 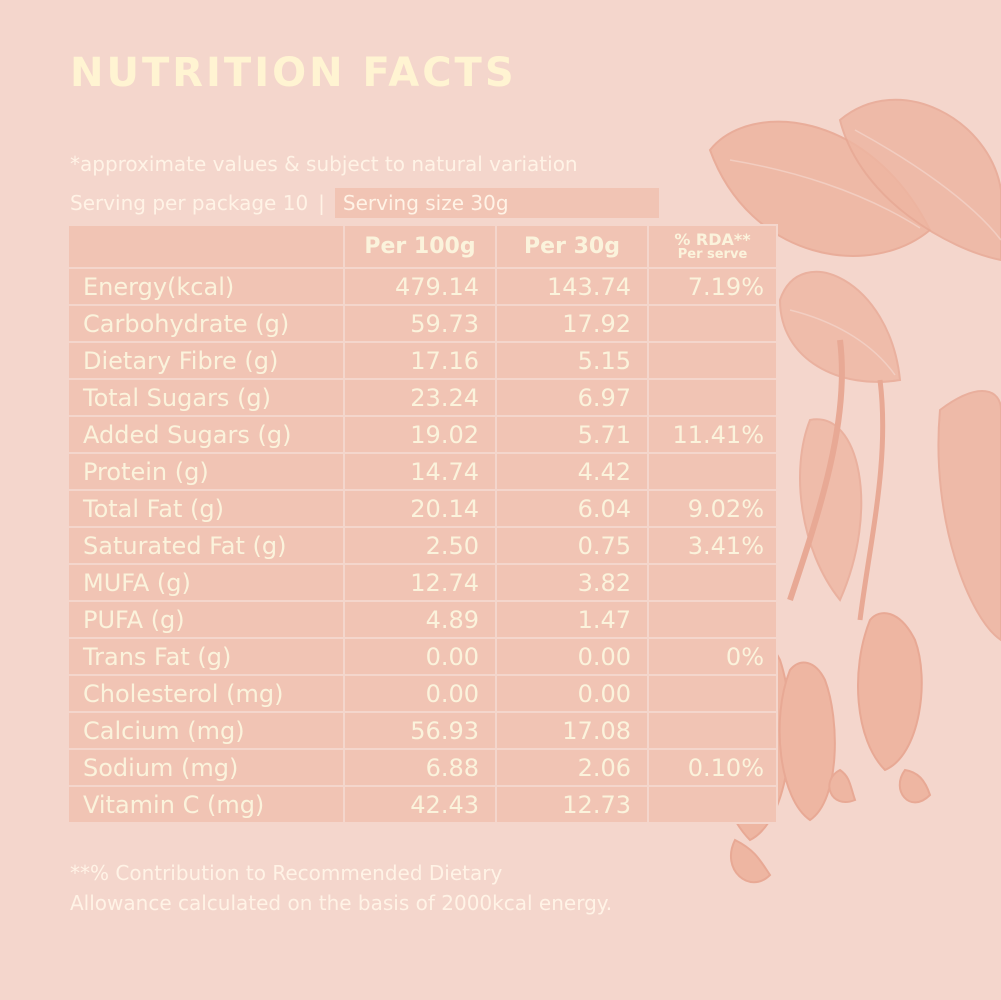 I want to click on value-per-100g: 17.16, so click(x=420, y=360).